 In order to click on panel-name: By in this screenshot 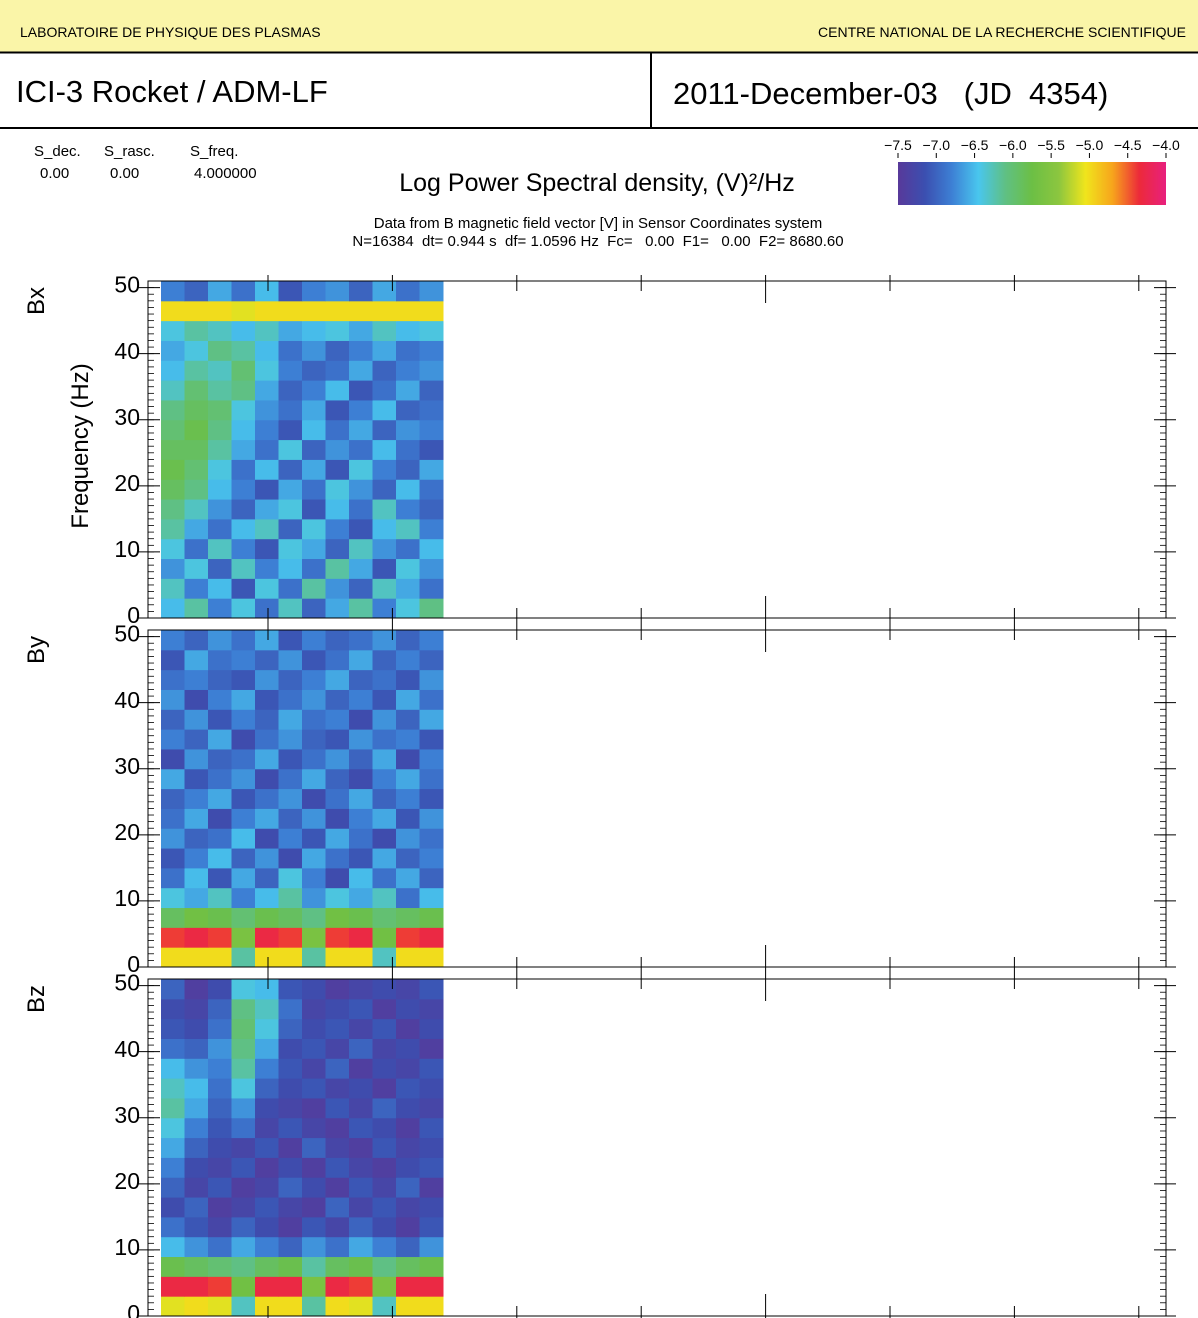, I will do `click(36, 650)`.